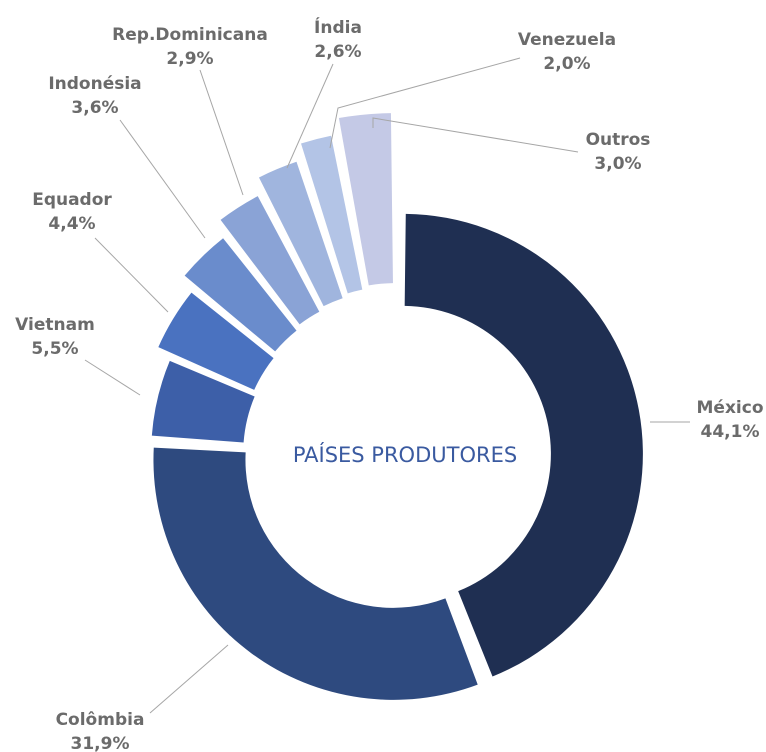 This screenshot has height=752, width=766. What do you see at coordinates (100, 720) in the screenshot?
I see `slice-label: Colômbia` at bounding box center [100, 720].